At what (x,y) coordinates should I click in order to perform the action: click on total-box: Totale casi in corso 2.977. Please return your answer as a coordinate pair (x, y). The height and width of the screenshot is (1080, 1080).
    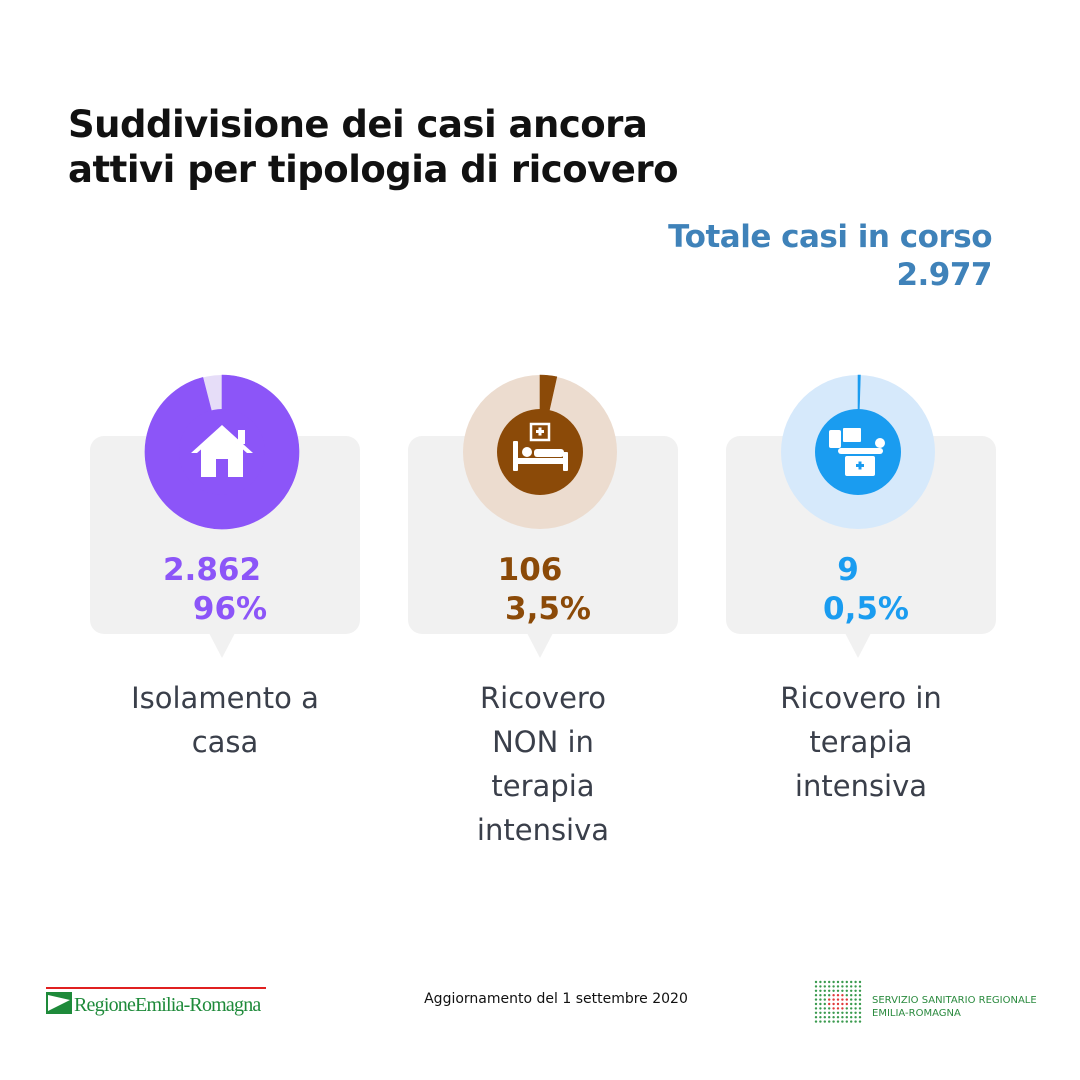
    Looking at the image, I should click on (830, 256).